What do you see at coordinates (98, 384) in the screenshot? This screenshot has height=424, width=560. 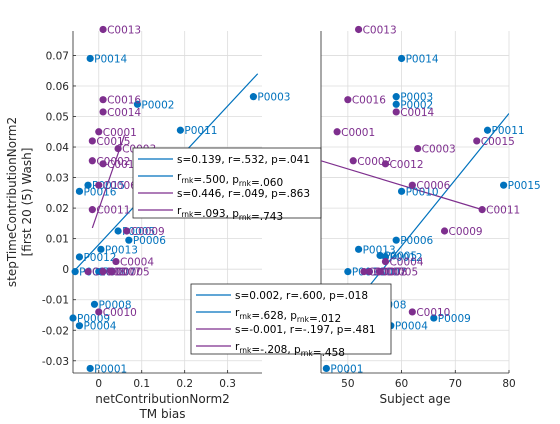 I see `x-tick-label: 0` at bounding box center [98, 384].